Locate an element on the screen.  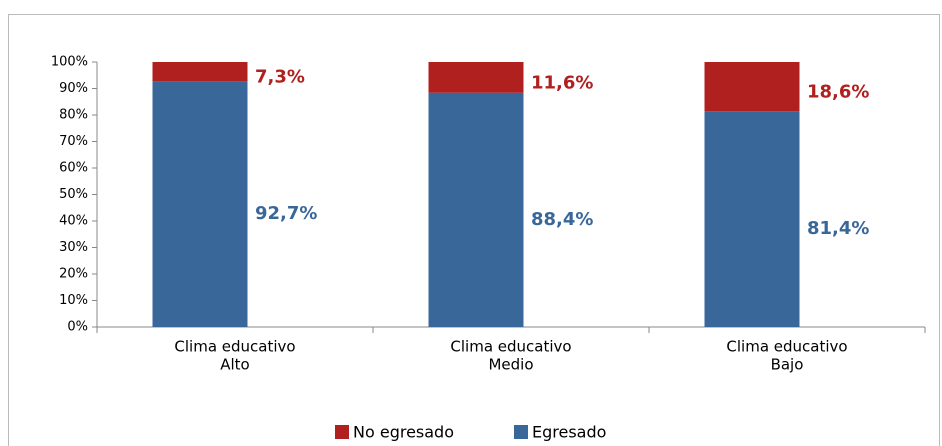
value-label: 88,4% is located at coordinates (562, 219).